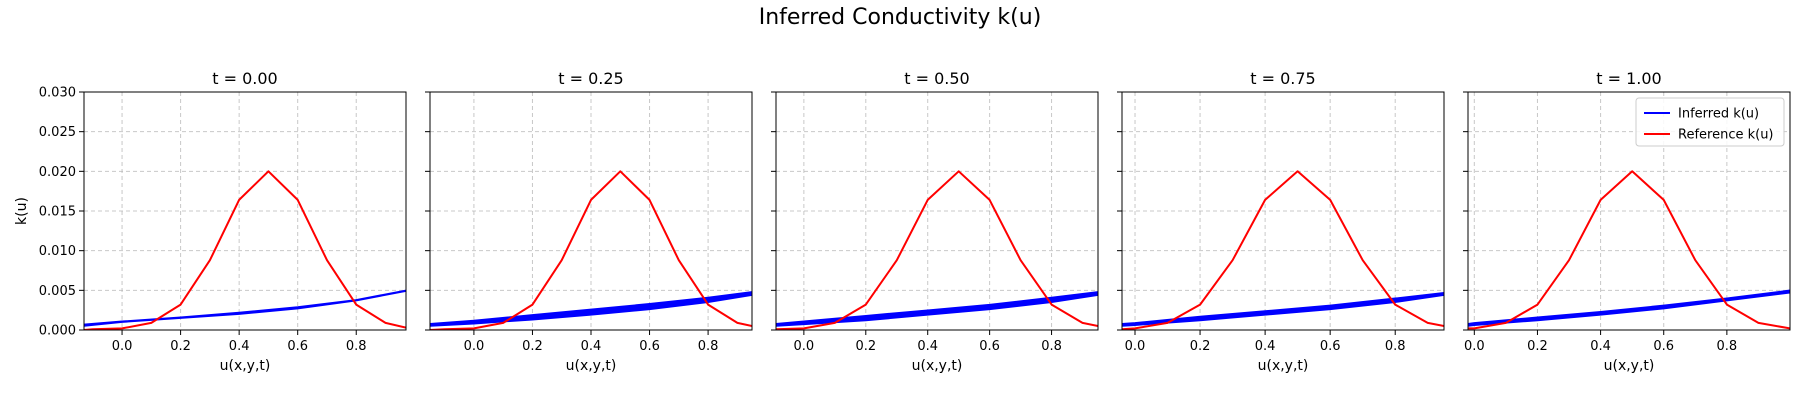 Image resolution: width=1800 pixels, height=400 pixels. Describe the element at coordinates (590, 78) in the screenshot. I see `panel-title: t = 0.25` at that location.